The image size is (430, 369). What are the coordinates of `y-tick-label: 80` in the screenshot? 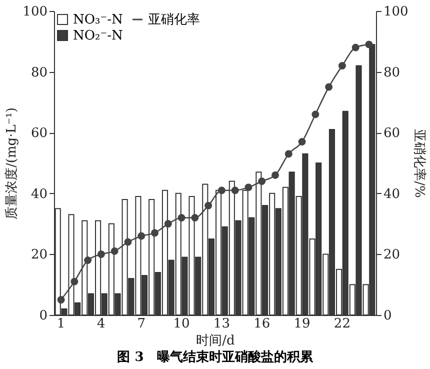 It's located at (39, 72).